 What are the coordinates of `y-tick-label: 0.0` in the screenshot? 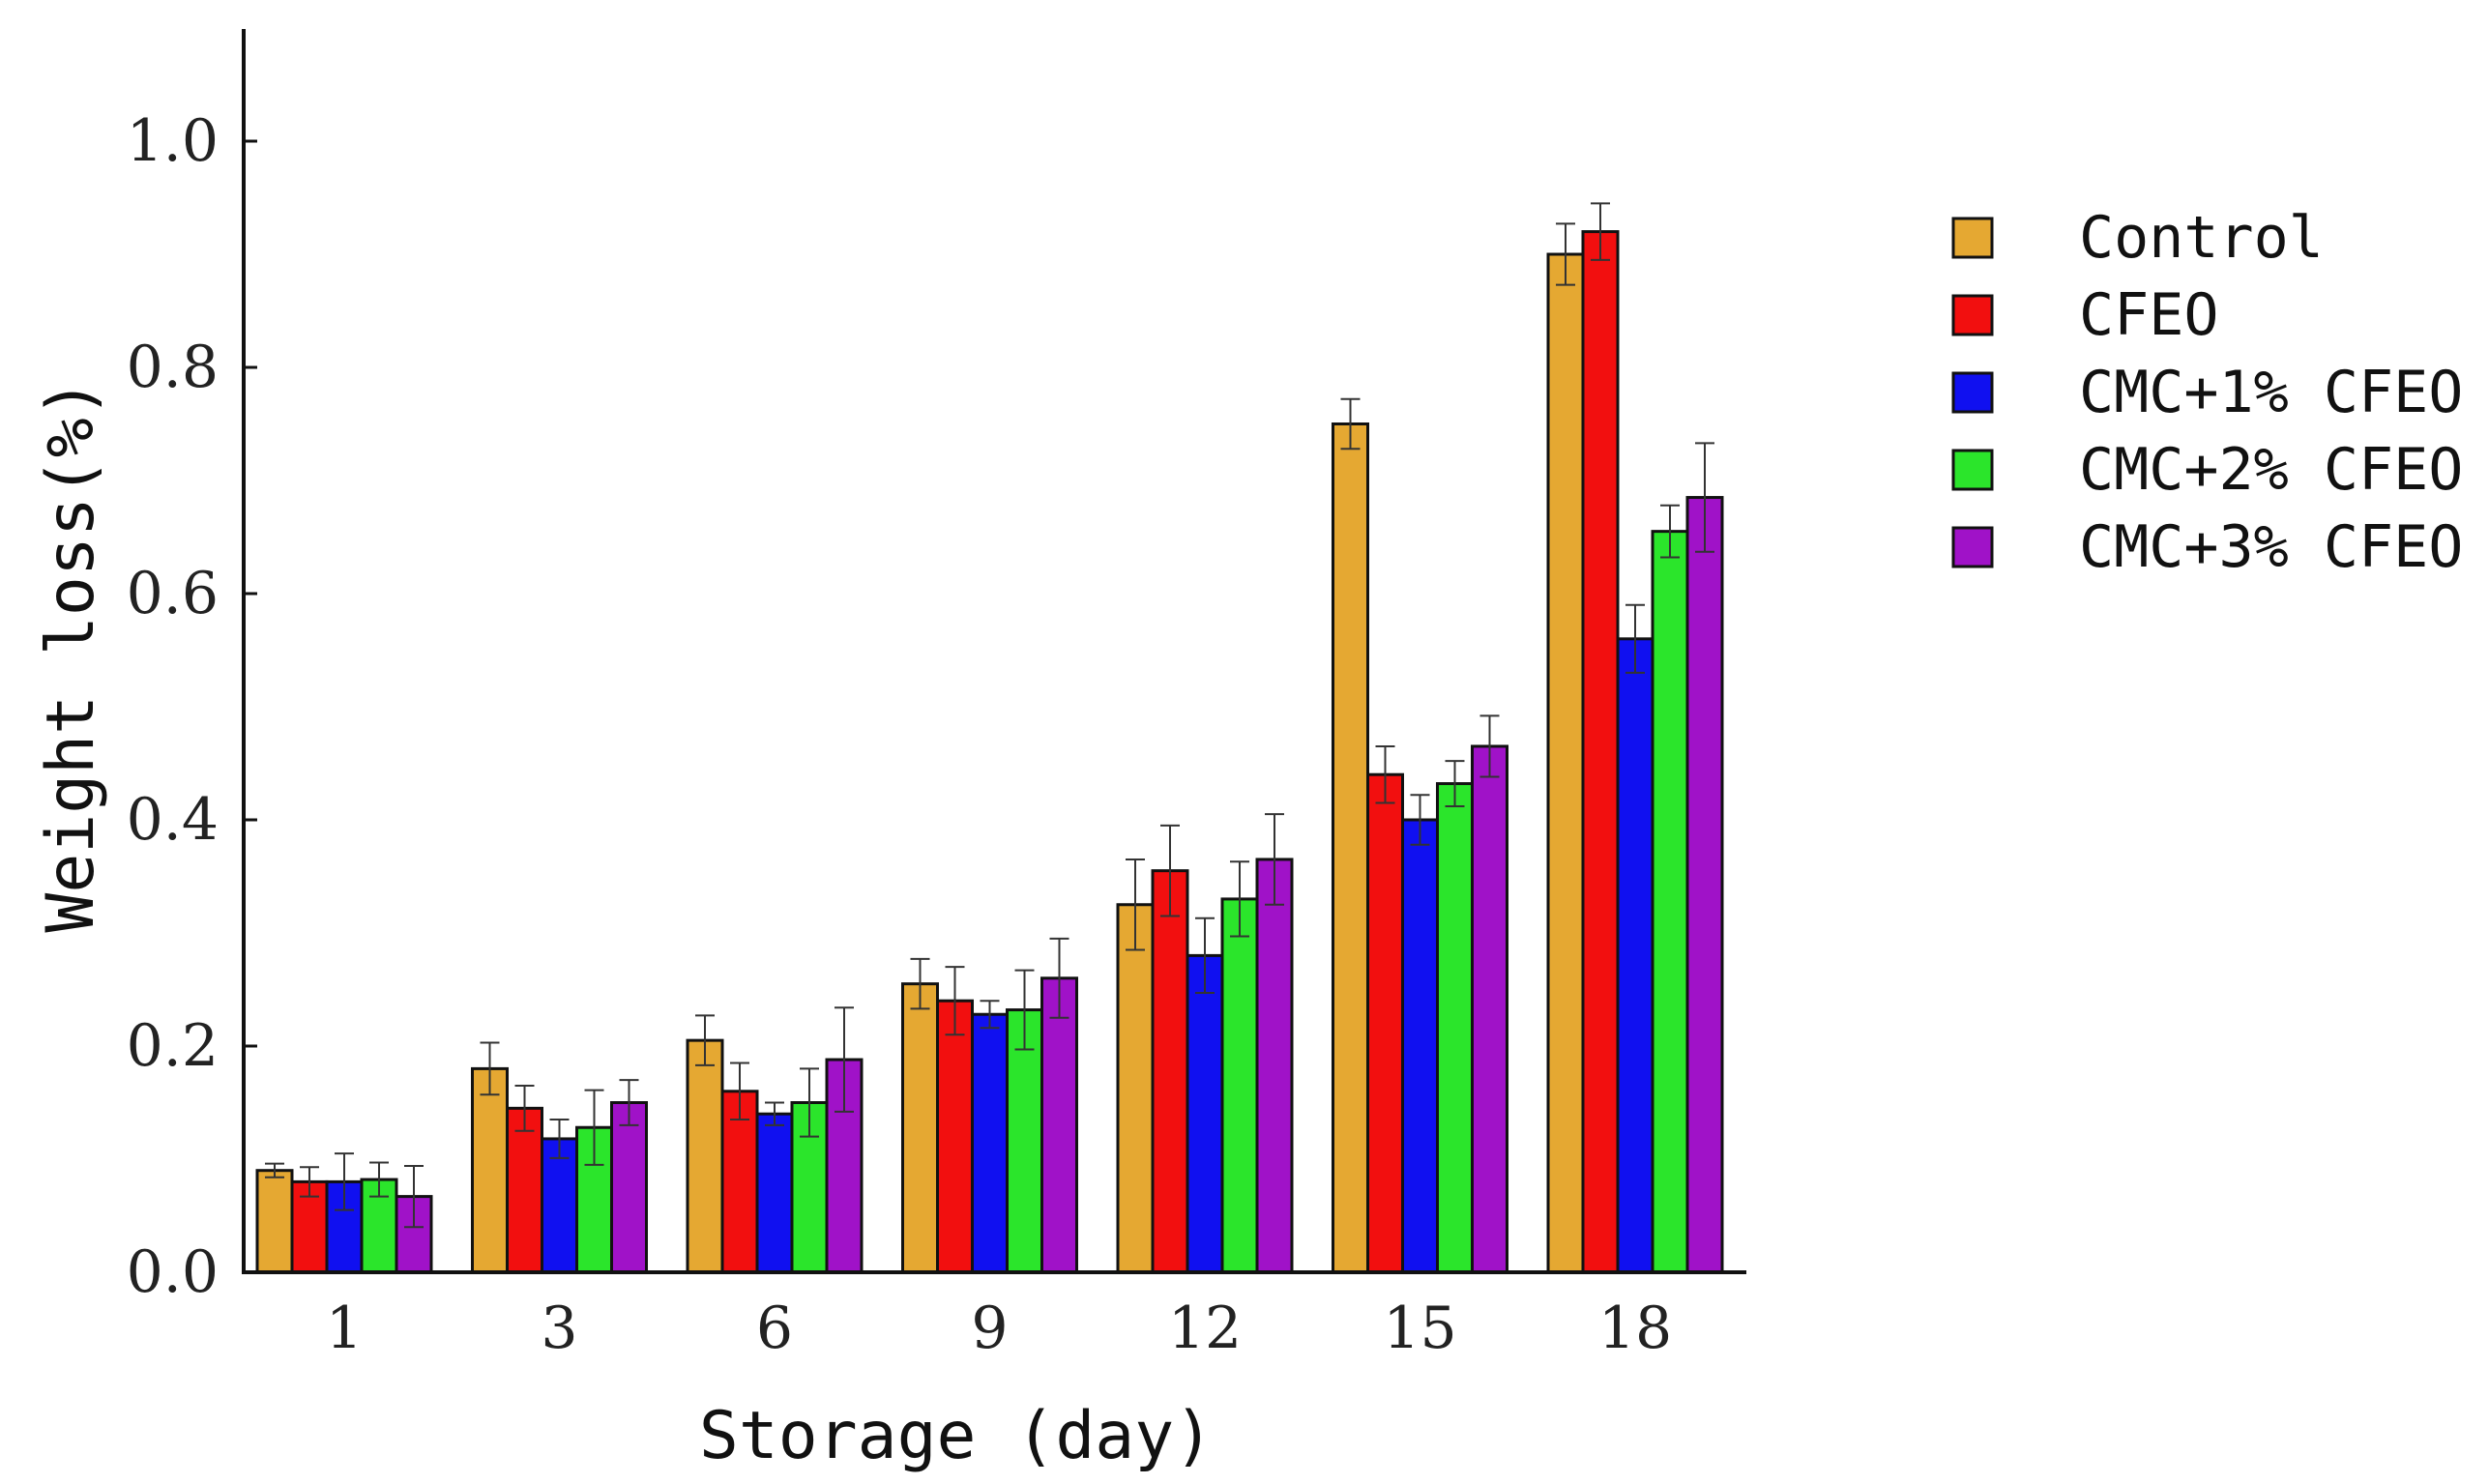 It's located at (173, 1272).